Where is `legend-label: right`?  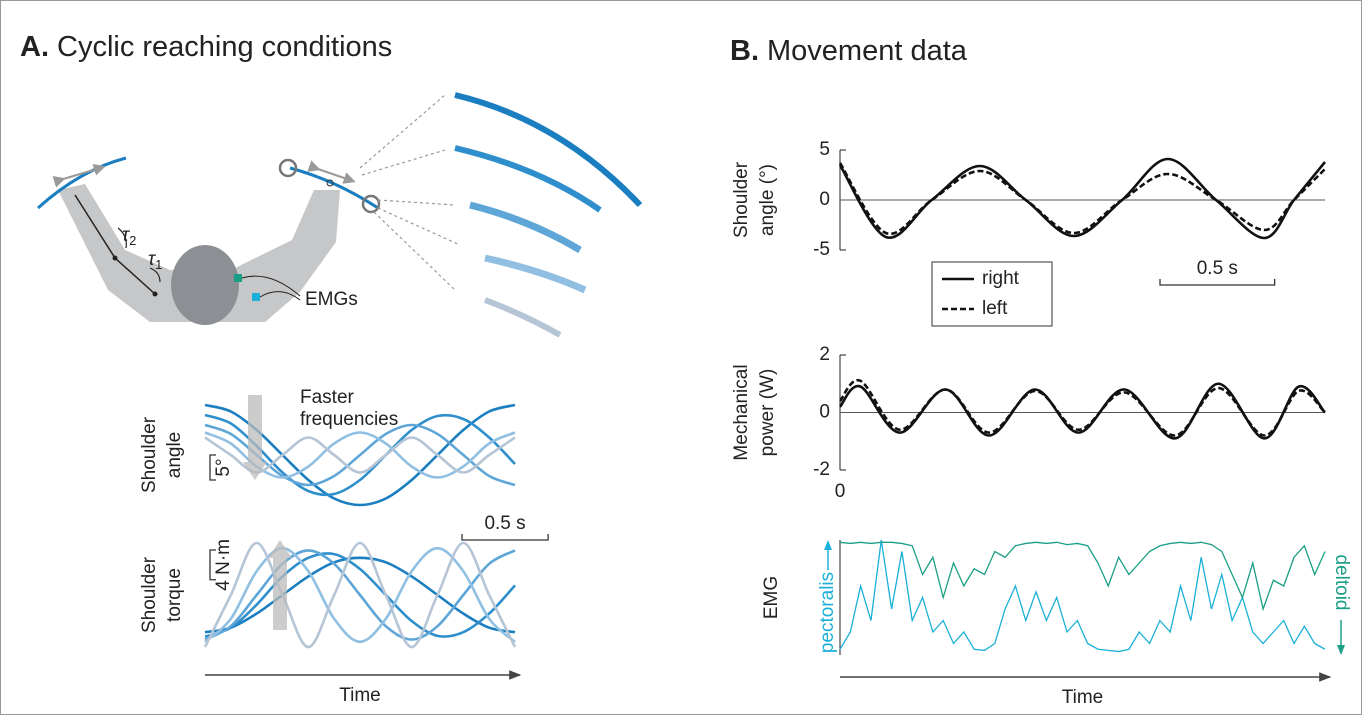
legend-label: right is located at coordinates (1001, 278).